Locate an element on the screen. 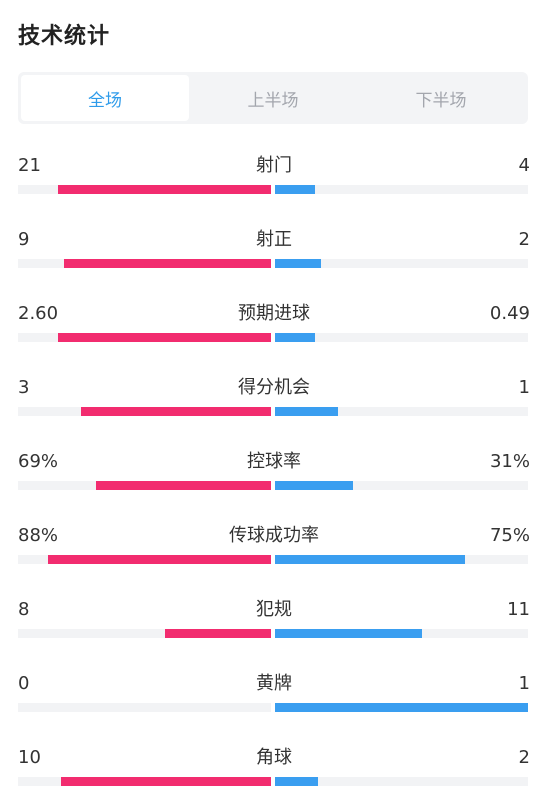  stat-label: 得分机会 is located at coordinates (274, 387).